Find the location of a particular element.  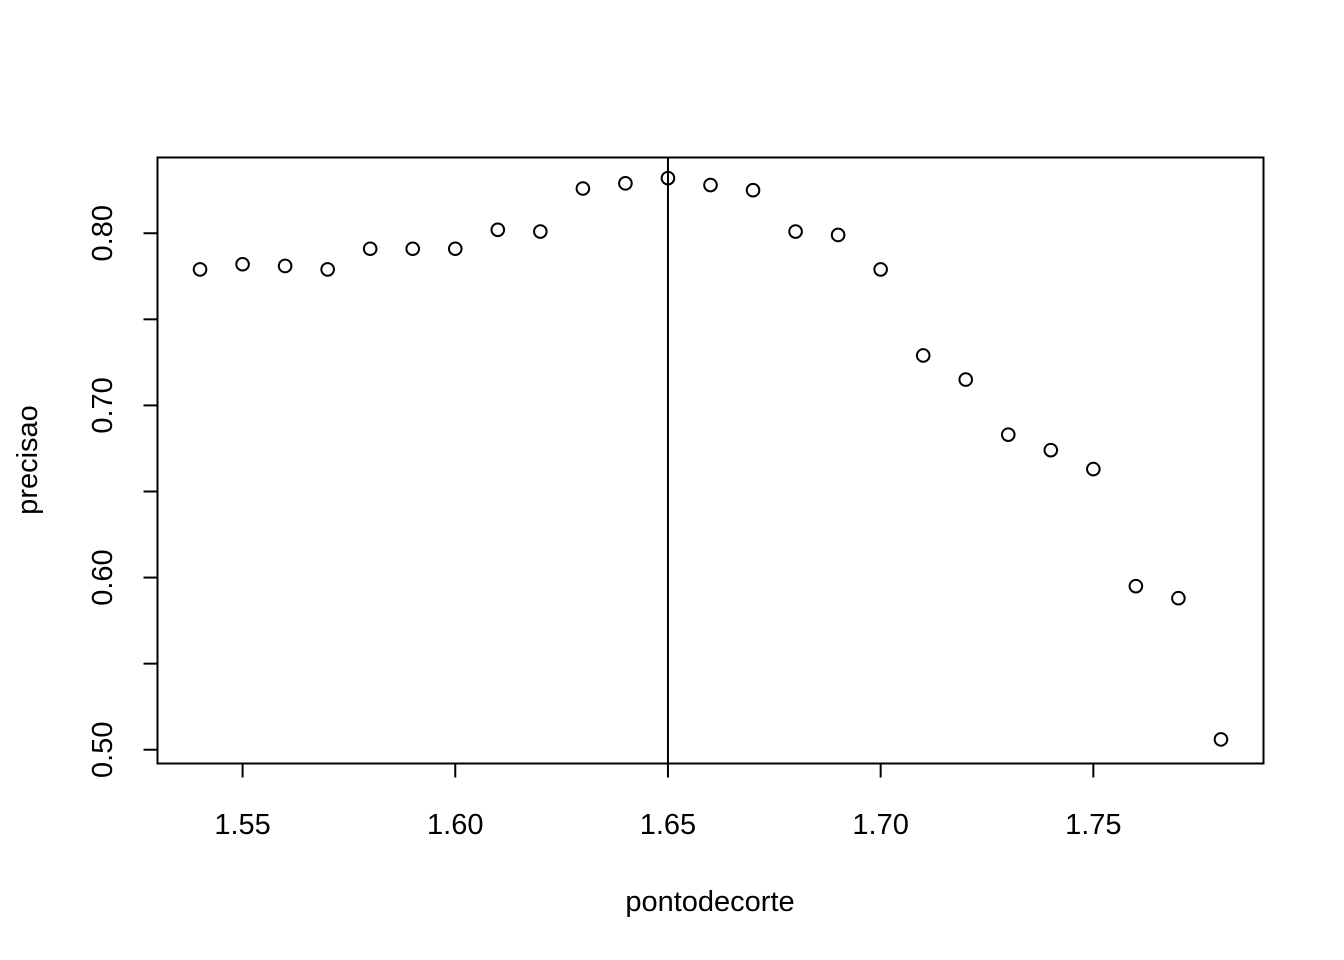

y-axis-title: precisao is located at coordinates (28, 460).